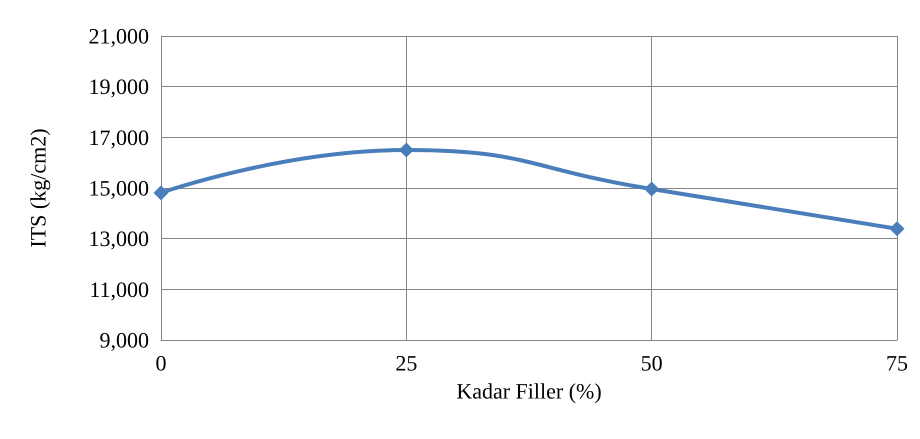 Image resolution: width=920 pixels, height=439 pixels. I want to click on y-tick-label: 17,000, so click(118, 137).